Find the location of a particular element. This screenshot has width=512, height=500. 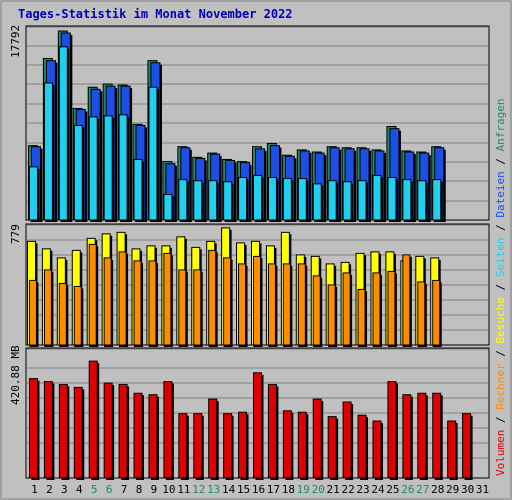

x-tick-label-5: 5 is located at coordinates (94, 489).